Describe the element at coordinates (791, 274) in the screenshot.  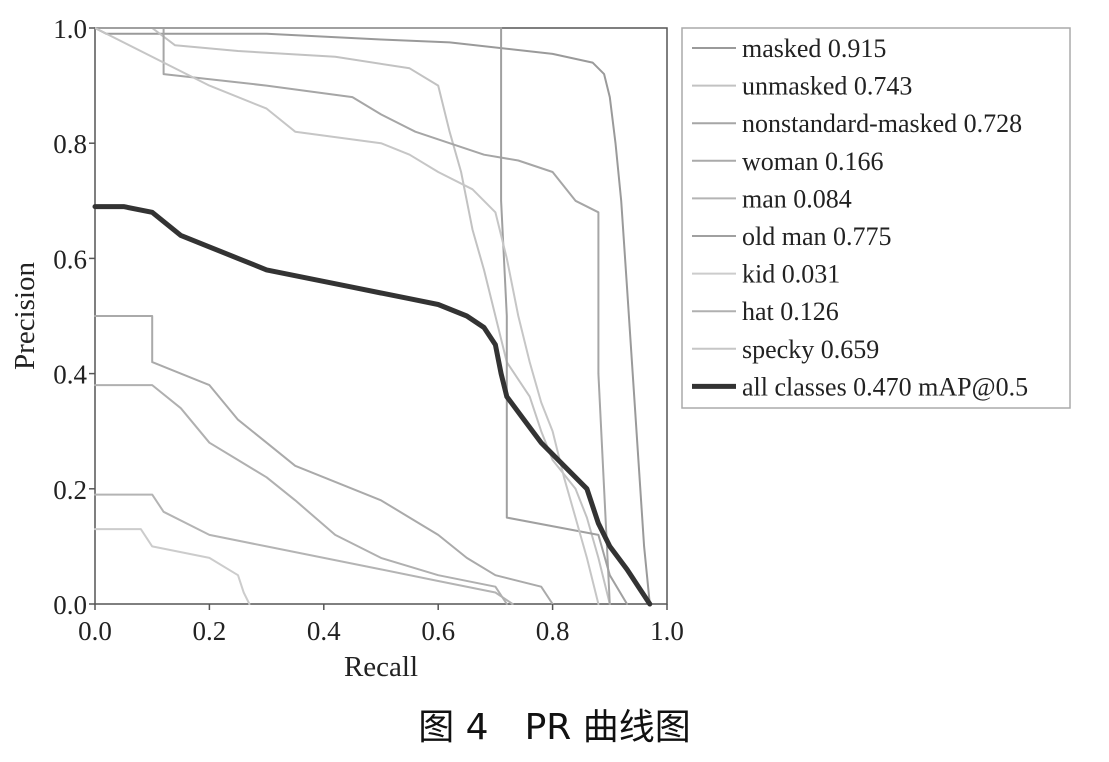
I see `legend-entry: kid 0.031` at that location.